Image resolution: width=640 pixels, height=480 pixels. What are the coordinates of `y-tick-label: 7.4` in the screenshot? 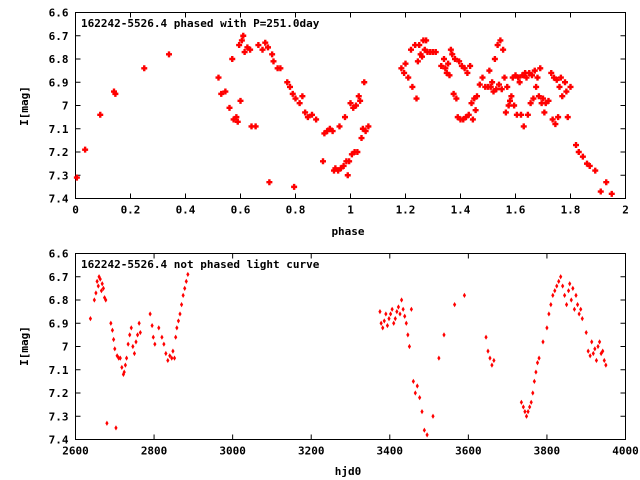 It's located at (59, 199).